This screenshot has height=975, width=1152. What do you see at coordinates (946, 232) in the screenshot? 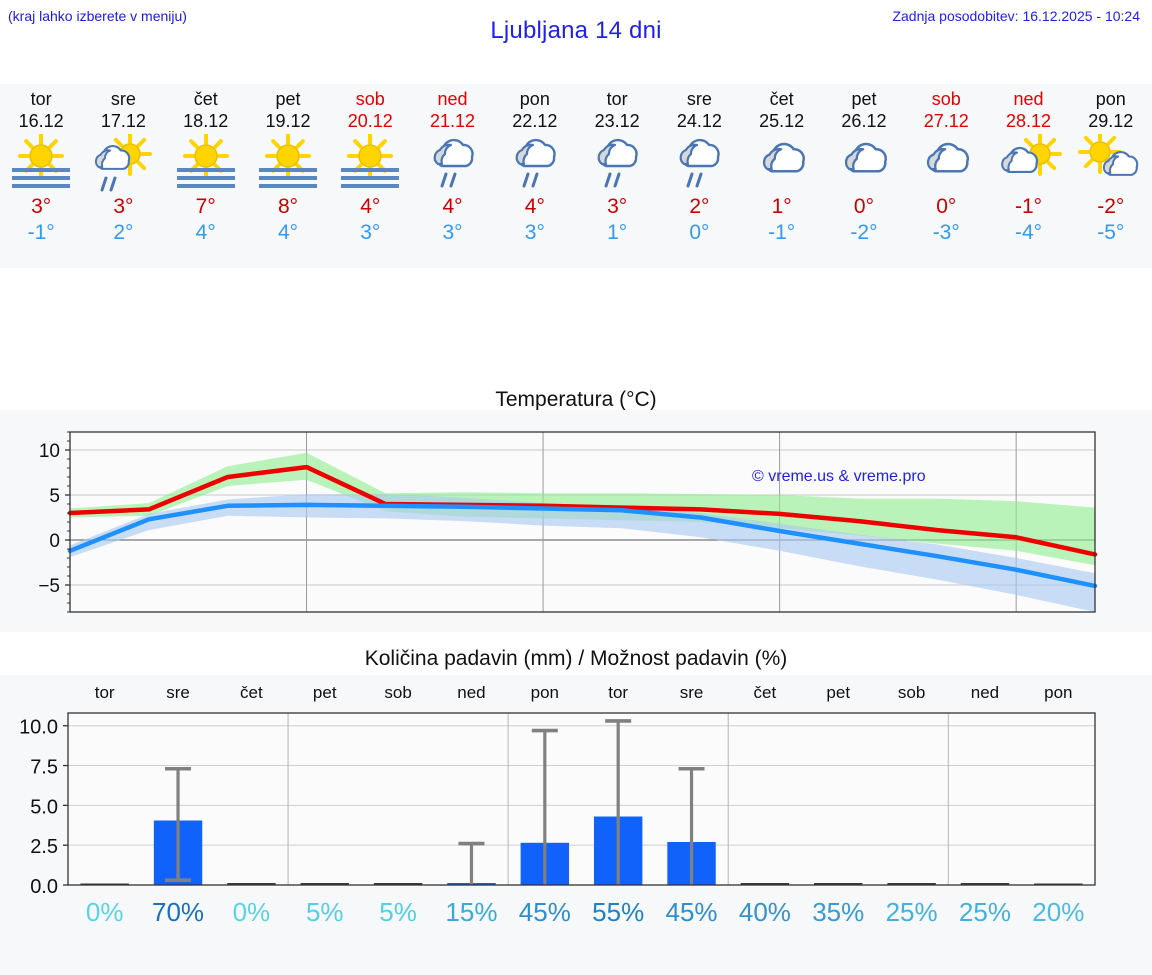
I see `forecast-temp-min: -3°` at bounding box center [946, 232].